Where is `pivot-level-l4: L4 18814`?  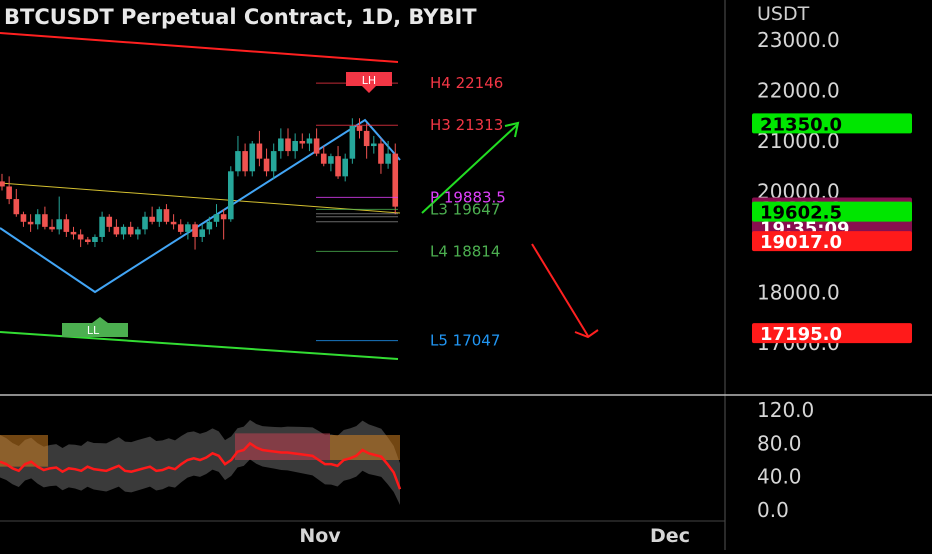
pivot-level-l4: L4 18814 is located at coordinates (408, 251).